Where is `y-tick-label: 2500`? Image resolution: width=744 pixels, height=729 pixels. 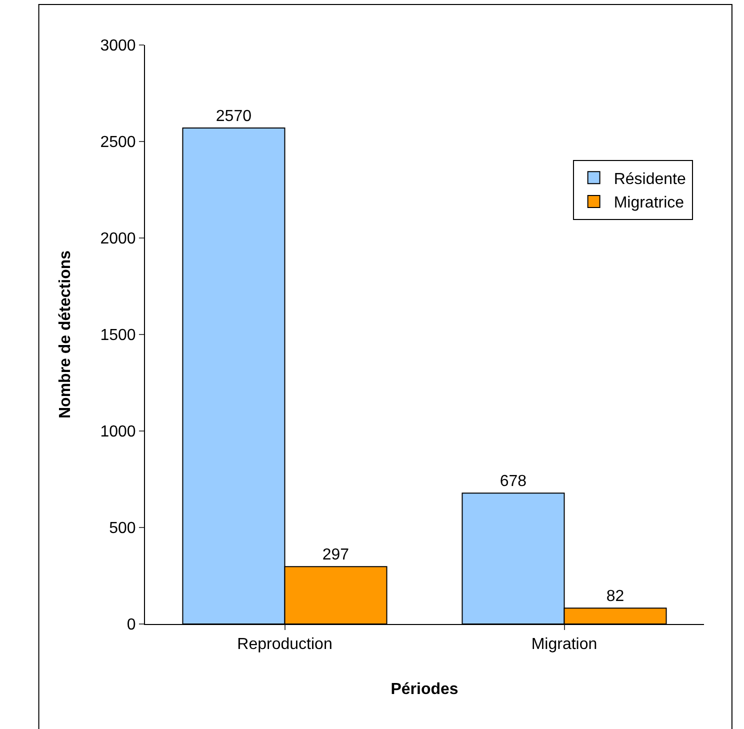
y-tick-label: 2500 is located at coordinates (118, 143).